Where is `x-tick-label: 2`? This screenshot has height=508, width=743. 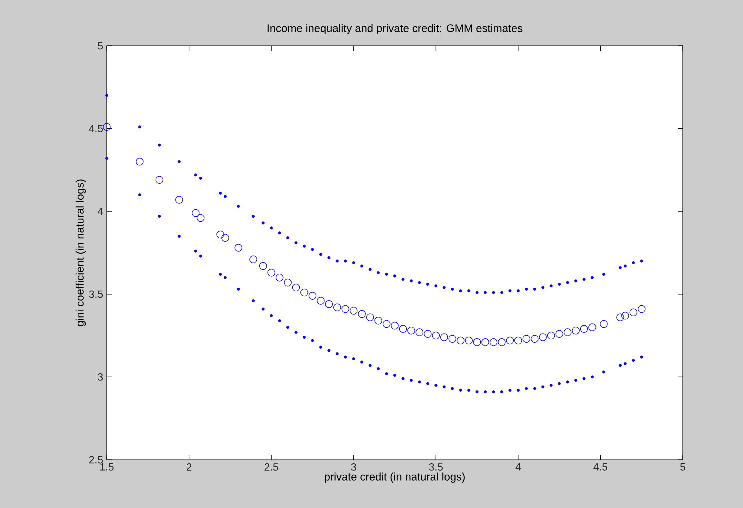 x-tick-label: 2 is located at coordinates (189, 467).